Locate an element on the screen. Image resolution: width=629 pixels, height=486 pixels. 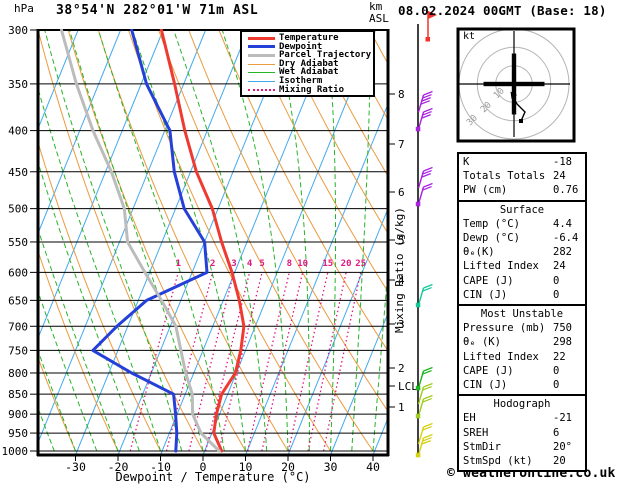
panel-row-value: 4.4 is located at coordinates (562, 223).